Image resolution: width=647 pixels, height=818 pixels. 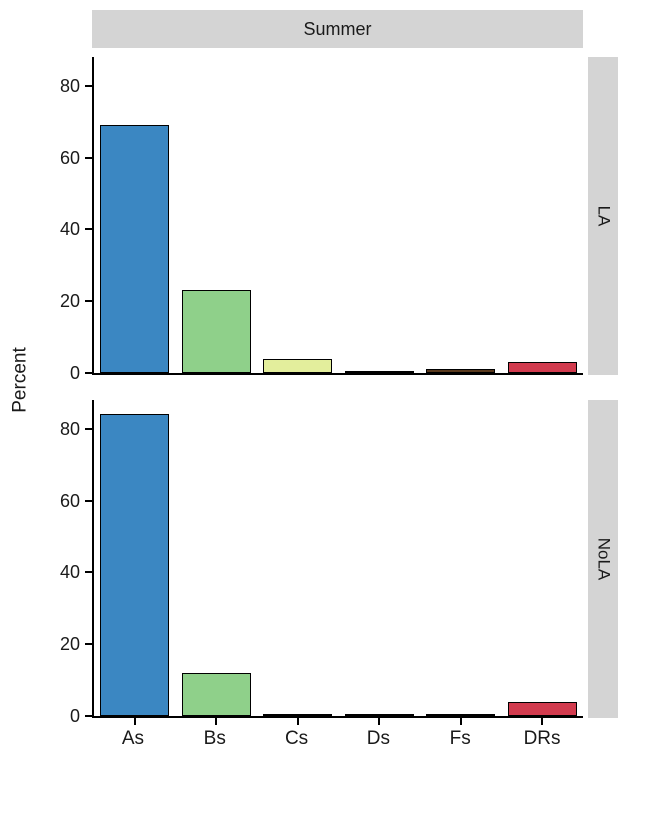 What do you see at coordinates (132, 738) in the screenshot?
I see `x-tick-label: As` at bounding box center [132, 738].